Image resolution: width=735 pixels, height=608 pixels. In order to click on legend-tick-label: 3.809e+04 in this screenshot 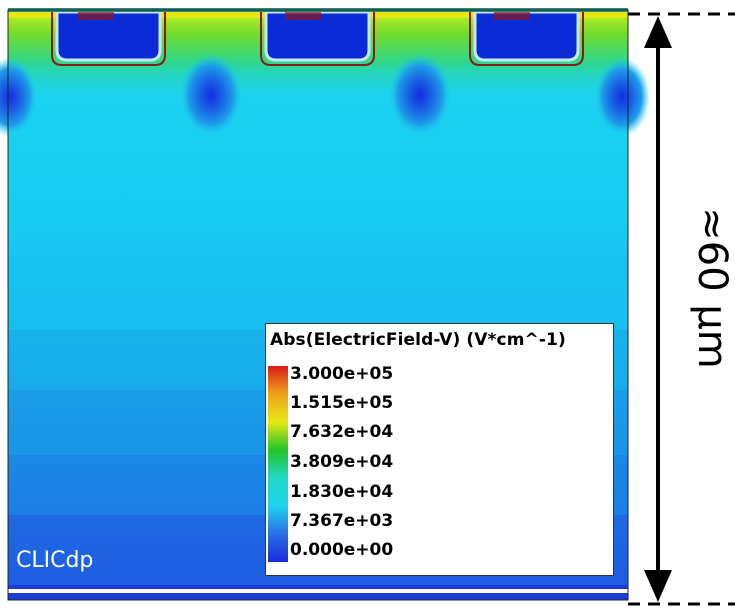, I will do `click(342, 462)`.